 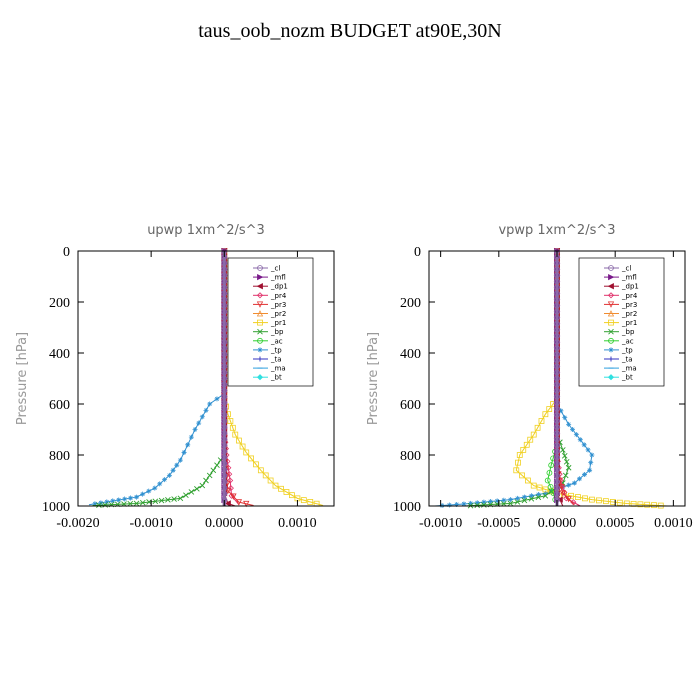 I want to click on legend-label: _pr4, so click(x=629, y=296).